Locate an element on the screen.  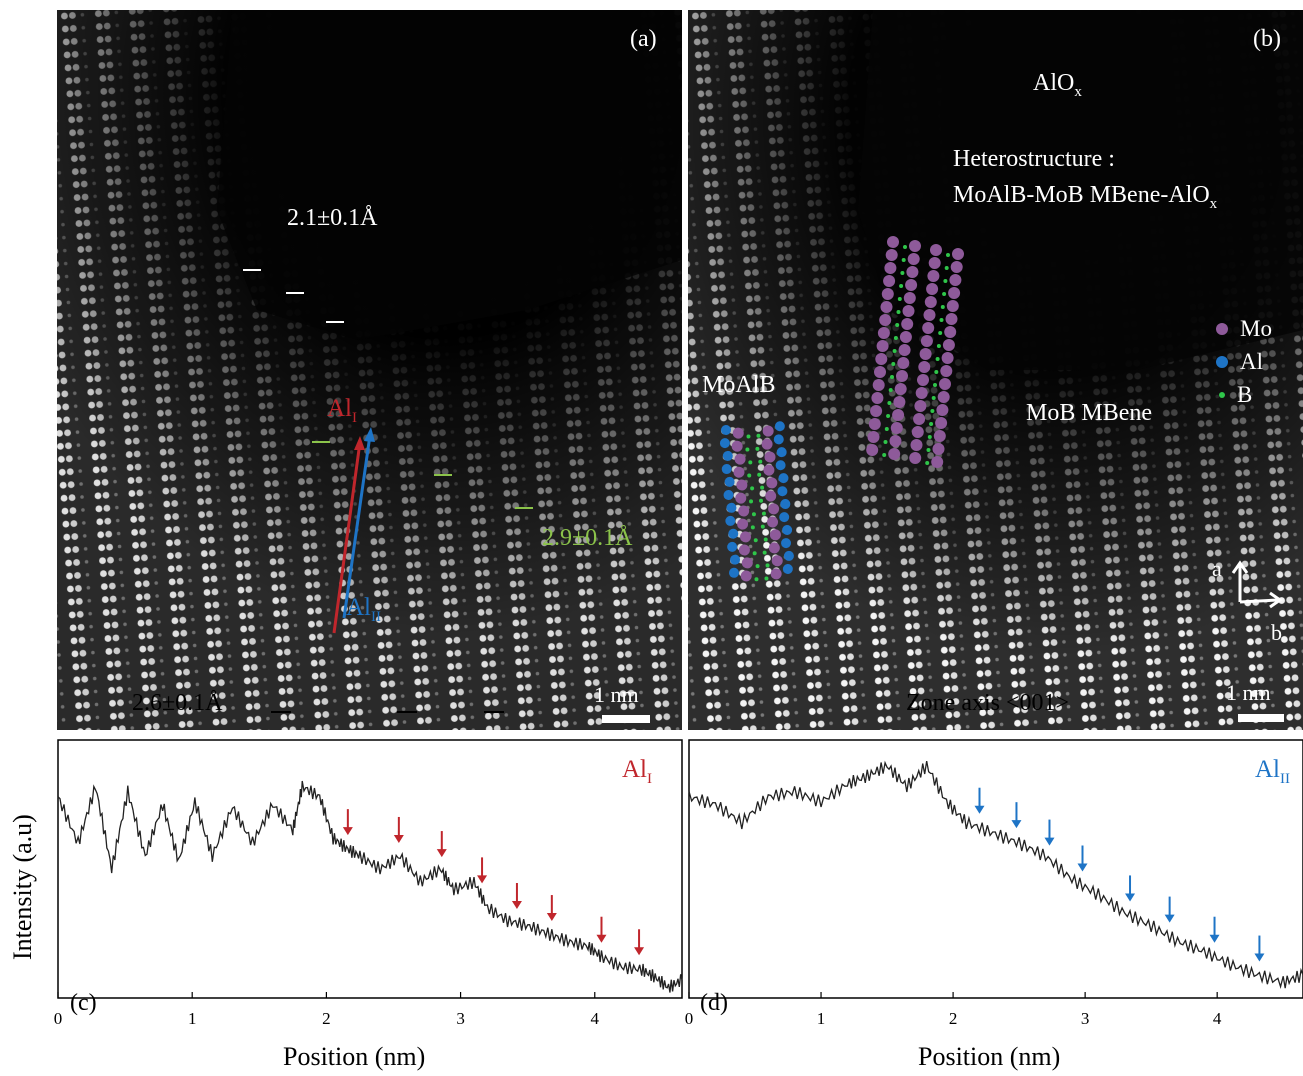
line-profile-al-ii is located at coordinates (357, 526).